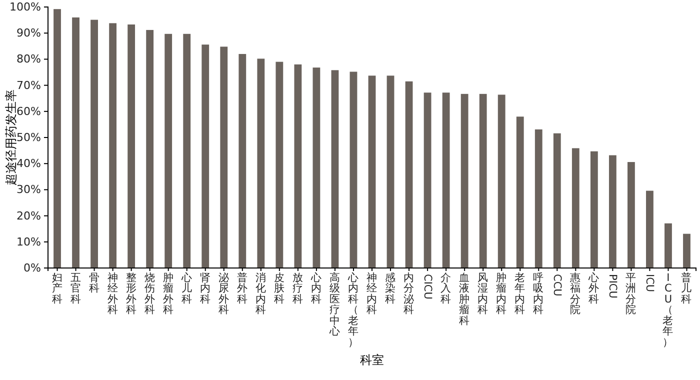 The image size is (700, 380). Describe the element at coordinates (32, 268) in the screenshot. I see `y-tick-label: 0%` at that location.